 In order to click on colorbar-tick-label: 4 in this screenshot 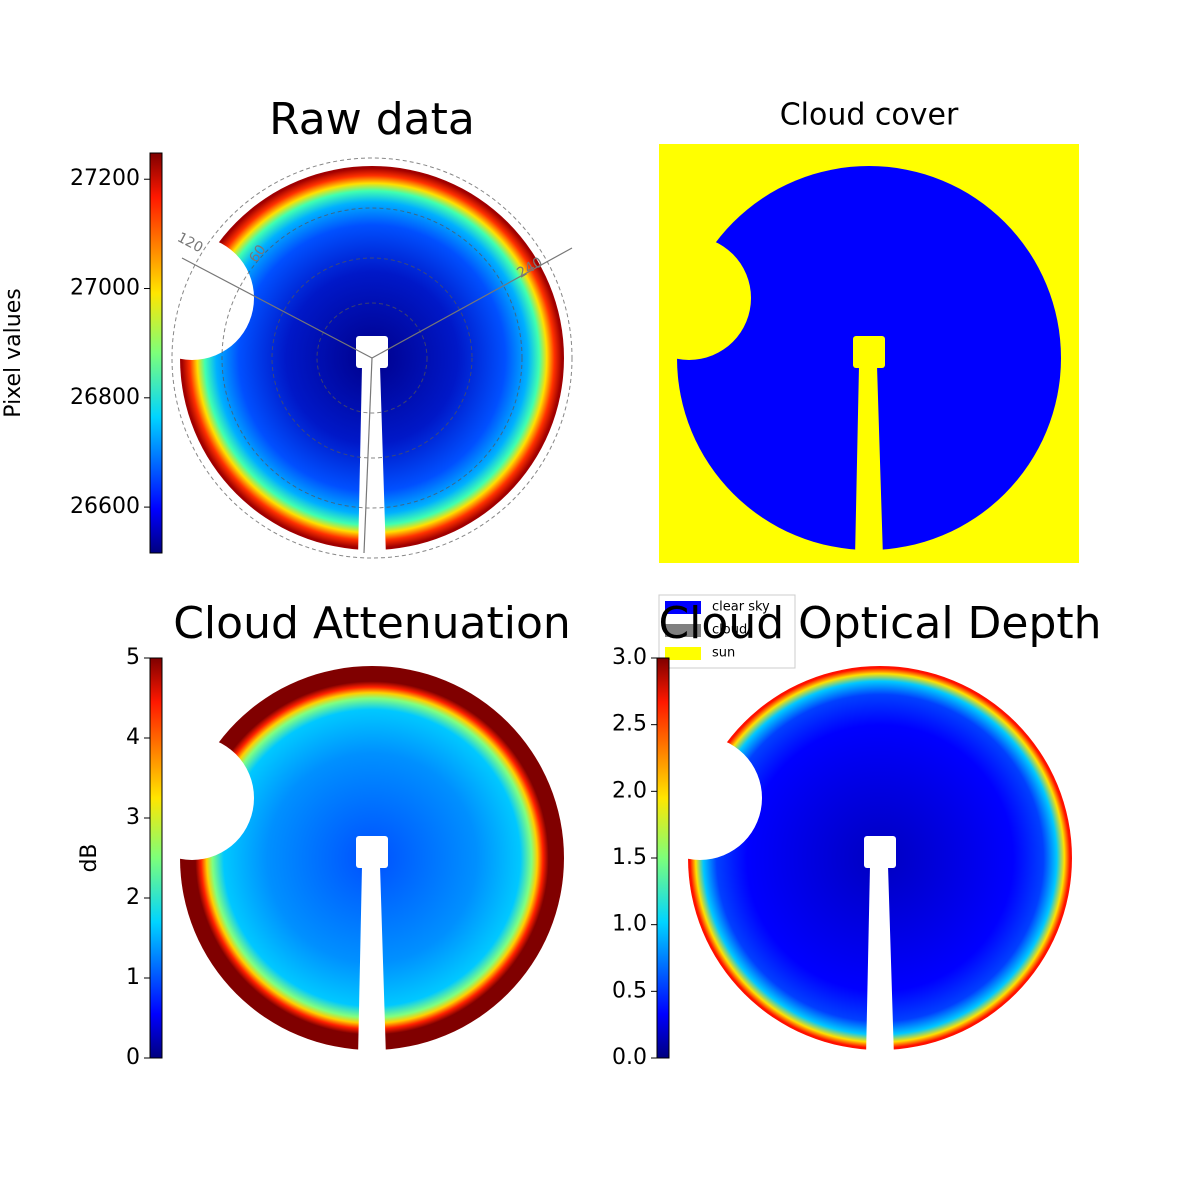, I will do `click(133, 737)`.